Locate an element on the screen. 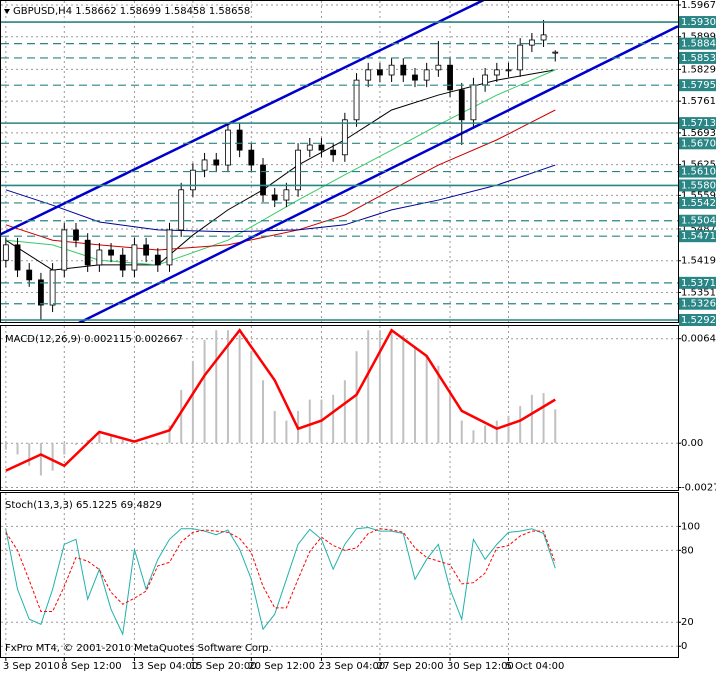 This screenshot has height=673, width=716. y-tick-label: 1.56250 is located at coordinates (698, 165).